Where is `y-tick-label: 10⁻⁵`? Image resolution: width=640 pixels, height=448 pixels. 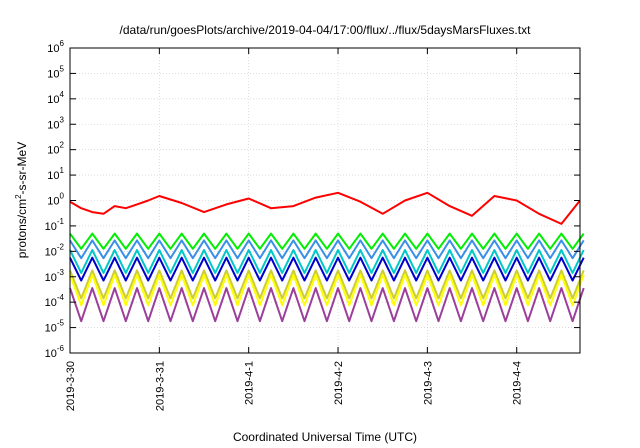 y-tick-label: 10⁻⁵ is located at coordinates (55, 327).